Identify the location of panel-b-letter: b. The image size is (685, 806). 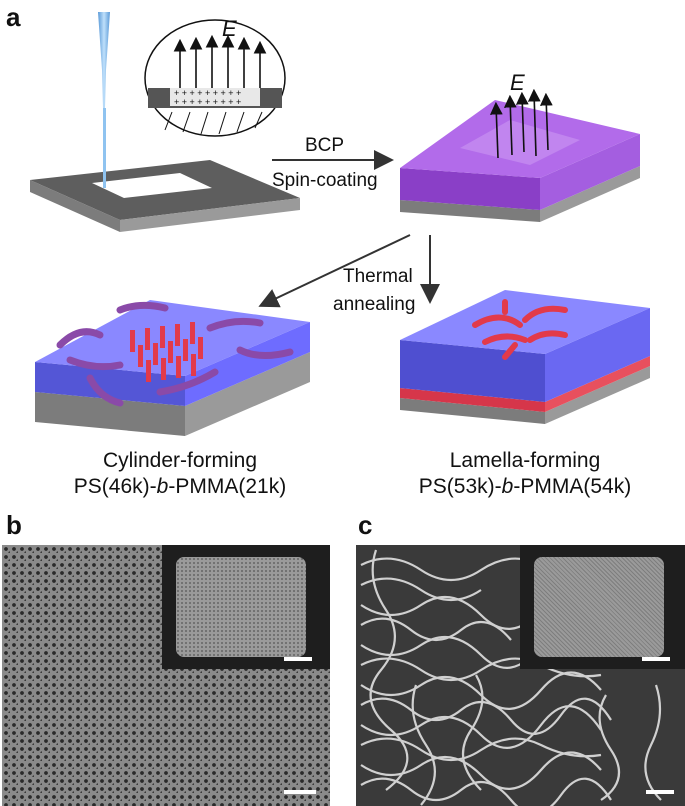
(14, 525).